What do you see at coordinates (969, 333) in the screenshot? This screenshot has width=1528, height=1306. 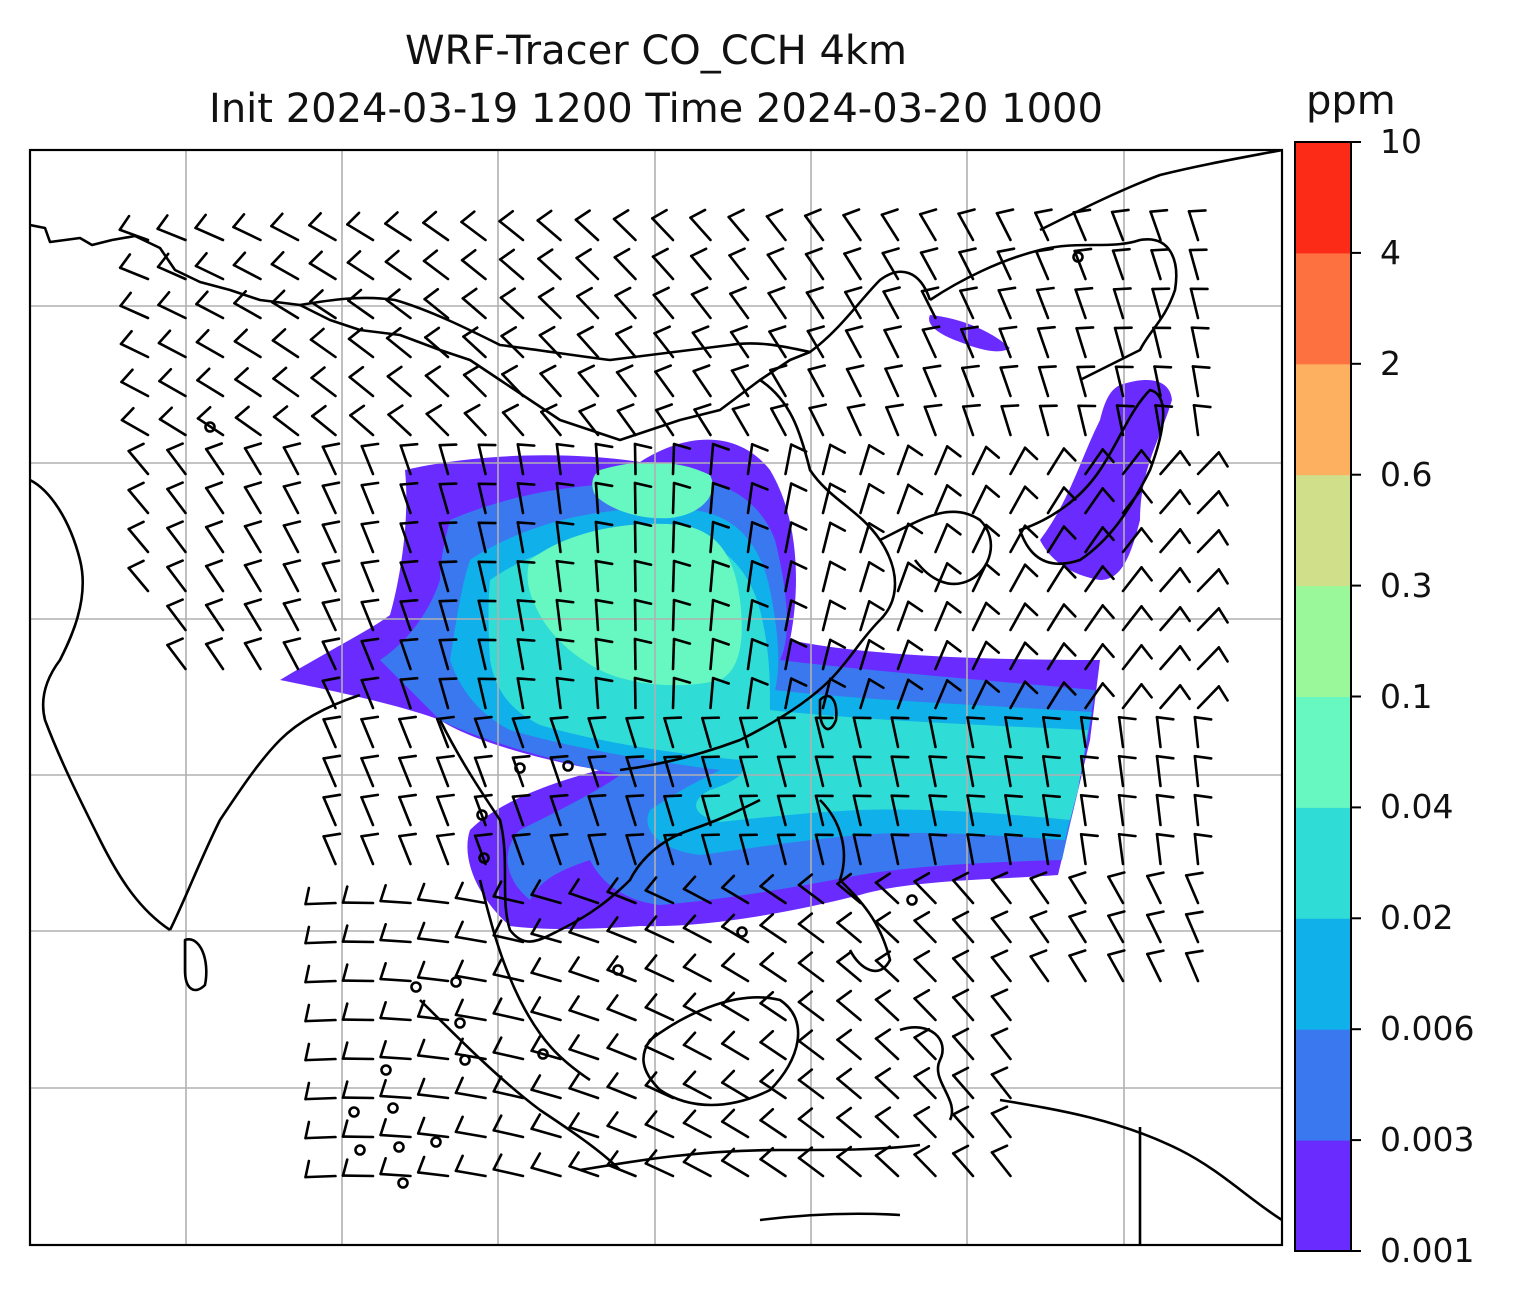 I see `plume-level-0-north` at bounding box center [969, 333].